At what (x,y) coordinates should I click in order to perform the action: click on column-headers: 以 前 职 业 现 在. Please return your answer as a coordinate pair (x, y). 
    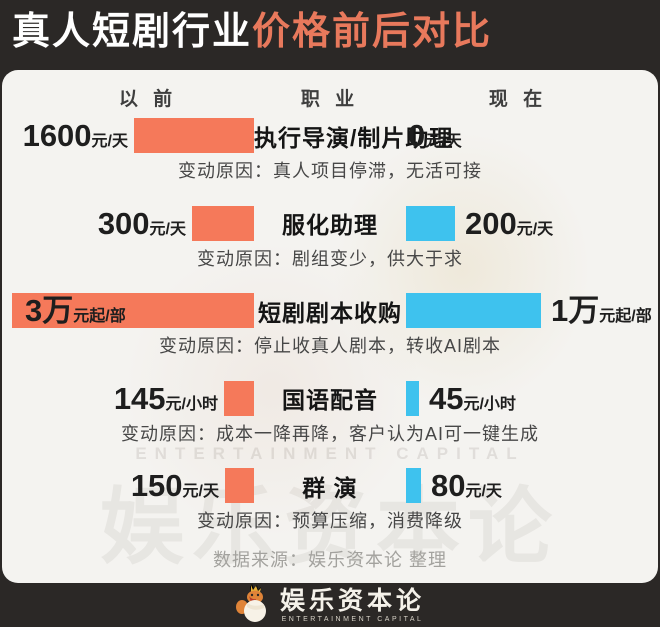
    Looking at the image, I should click on (330, 90).